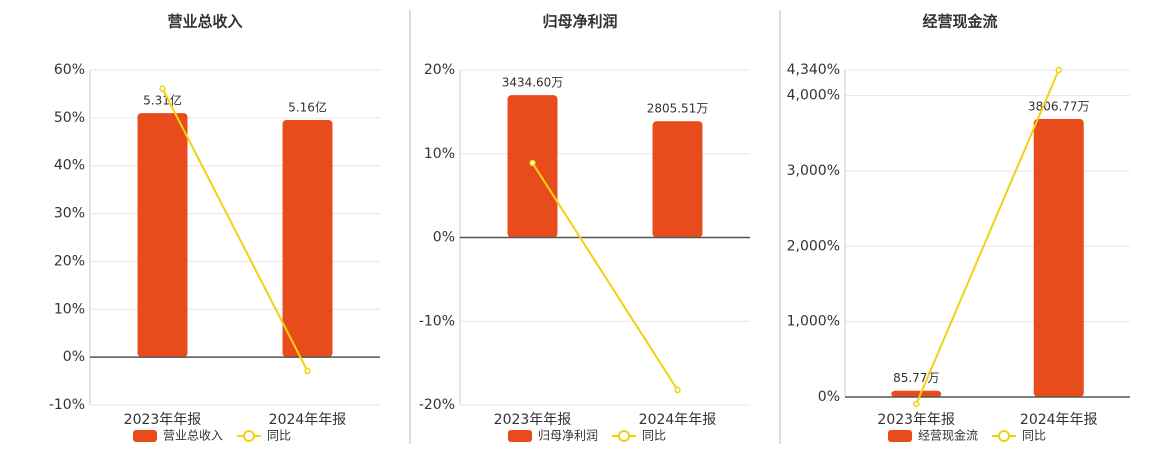 The height and width of the screenshot is (454, 1160). What do you see at coordinates (813, 246) in the screenshot?
I see `y-tick-label: 2,000%` at bounding box center [813, 246].